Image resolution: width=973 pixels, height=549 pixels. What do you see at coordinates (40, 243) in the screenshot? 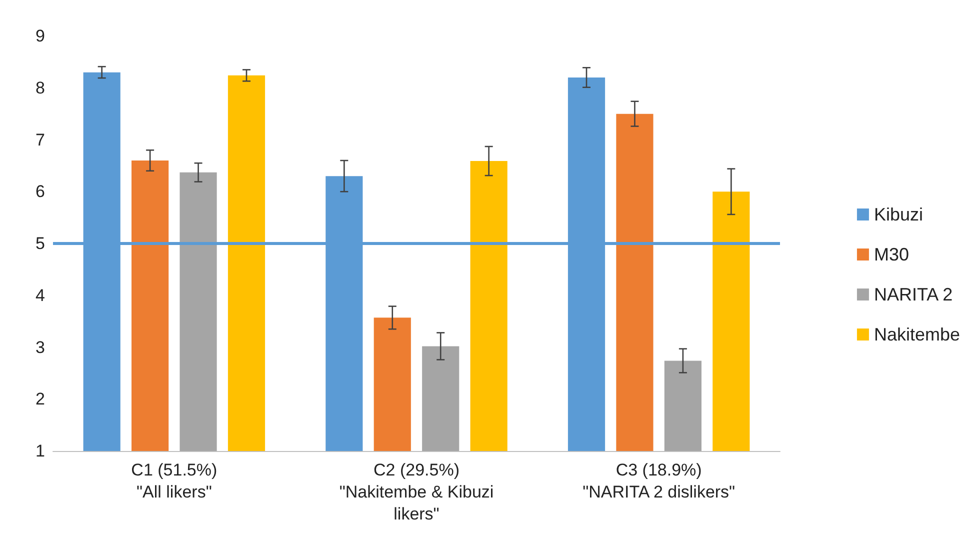
I see `y-tick-label: 5` at bounding box center [40, 243].